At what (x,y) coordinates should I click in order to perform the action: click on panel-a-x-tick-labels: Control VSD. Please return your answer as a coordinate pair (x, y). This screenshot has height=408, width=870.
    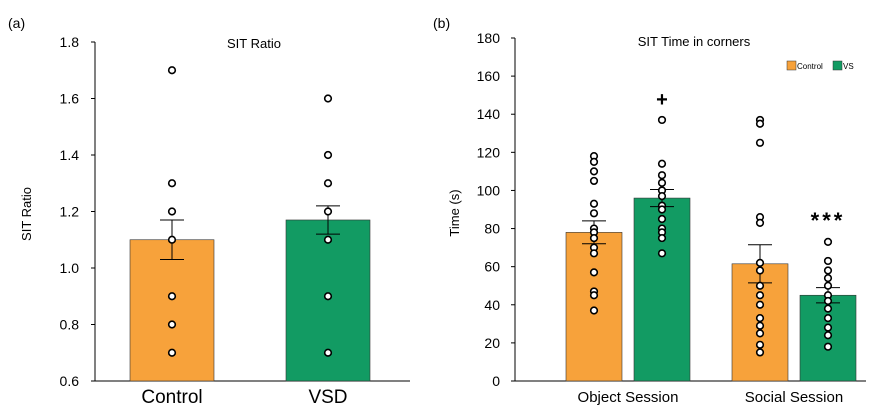
    Looking at the image, I should click on (244, 397).